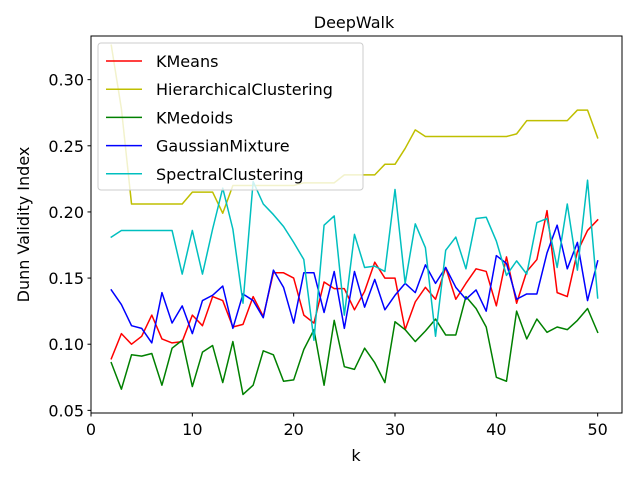 The height and width of the screenshot is (480, 640). What do you see at coordinates (187, 61) in the screenshot?
I see `legend-label-0: KMeans` at bounding box center [187, 61].